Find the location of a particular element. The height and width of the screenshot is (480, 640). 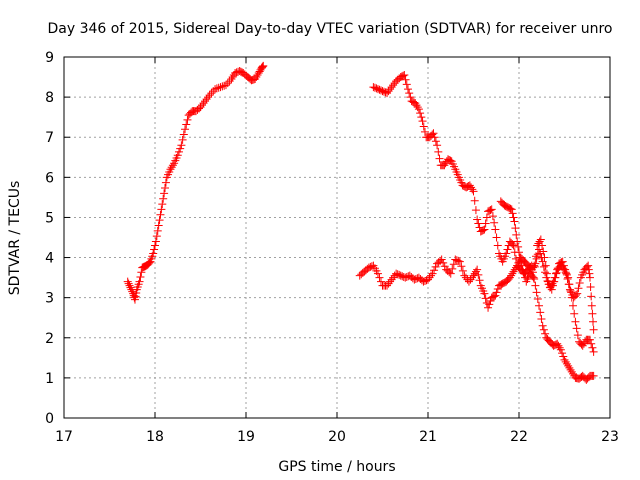

y-tick-label: 0 is located at coordinates (49, 419).